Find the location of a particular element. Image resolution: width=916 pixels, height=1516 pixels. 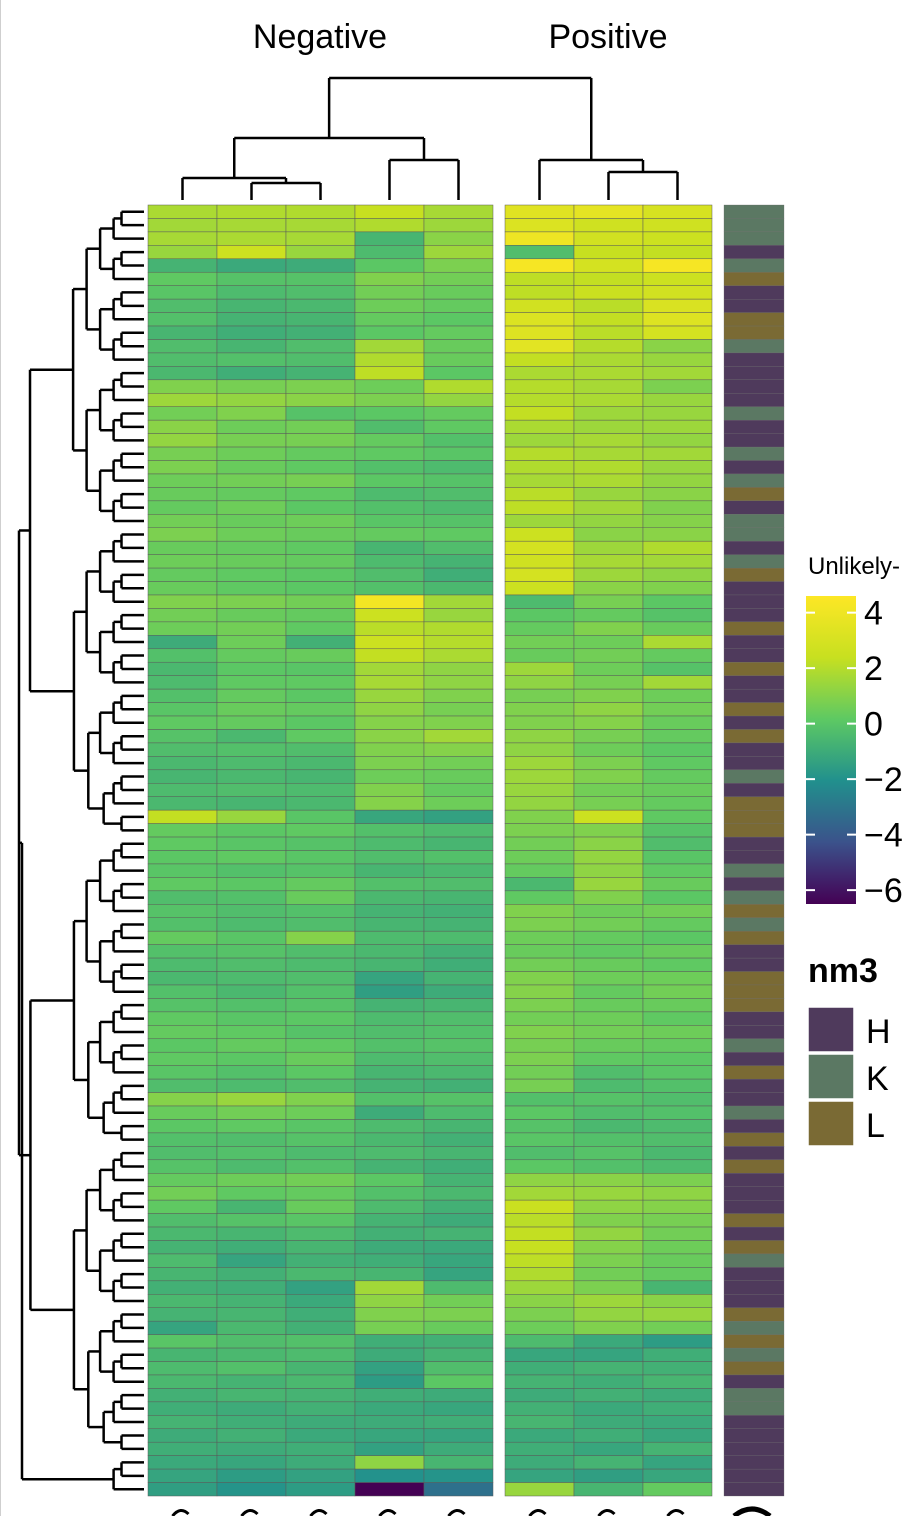

annotation-legend-swatch is located at coordinates (831, 1076).